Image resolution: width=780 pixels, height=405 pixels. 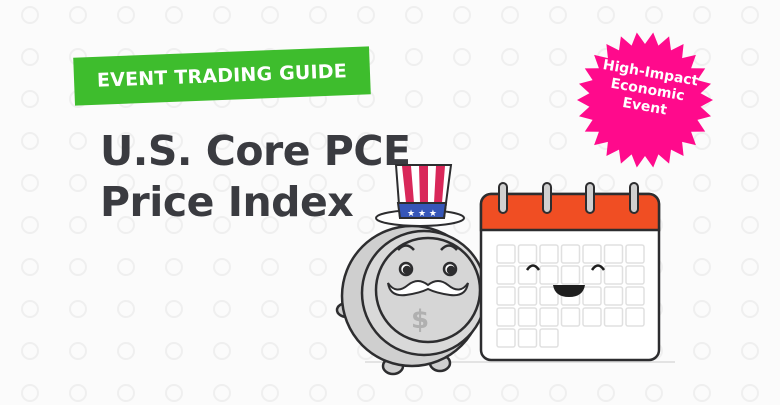 What do you see at coordinates (645, 100) in the screenshot?
I see `high-impact-starburst` at bounding box center [645, 100].